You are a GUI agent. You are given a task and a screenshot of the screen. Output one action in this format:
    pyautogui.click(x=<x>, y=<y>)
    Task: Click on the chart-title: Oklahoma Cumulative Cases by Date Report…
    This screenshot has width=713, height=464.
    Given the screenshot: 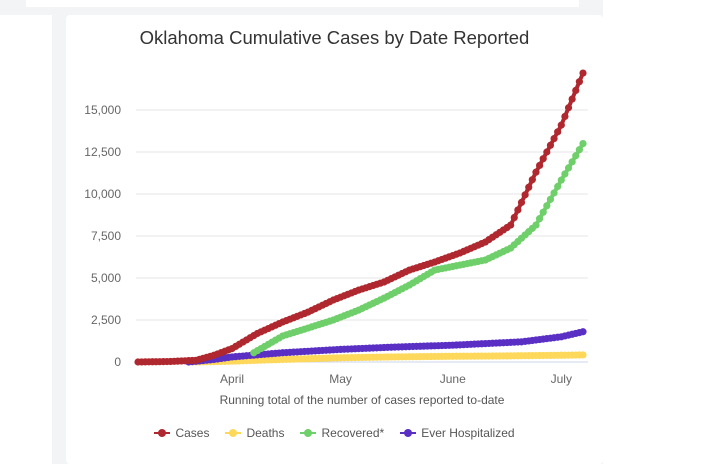 What is the action you would take?
    pyautogui.click(x=334, y=37)
    